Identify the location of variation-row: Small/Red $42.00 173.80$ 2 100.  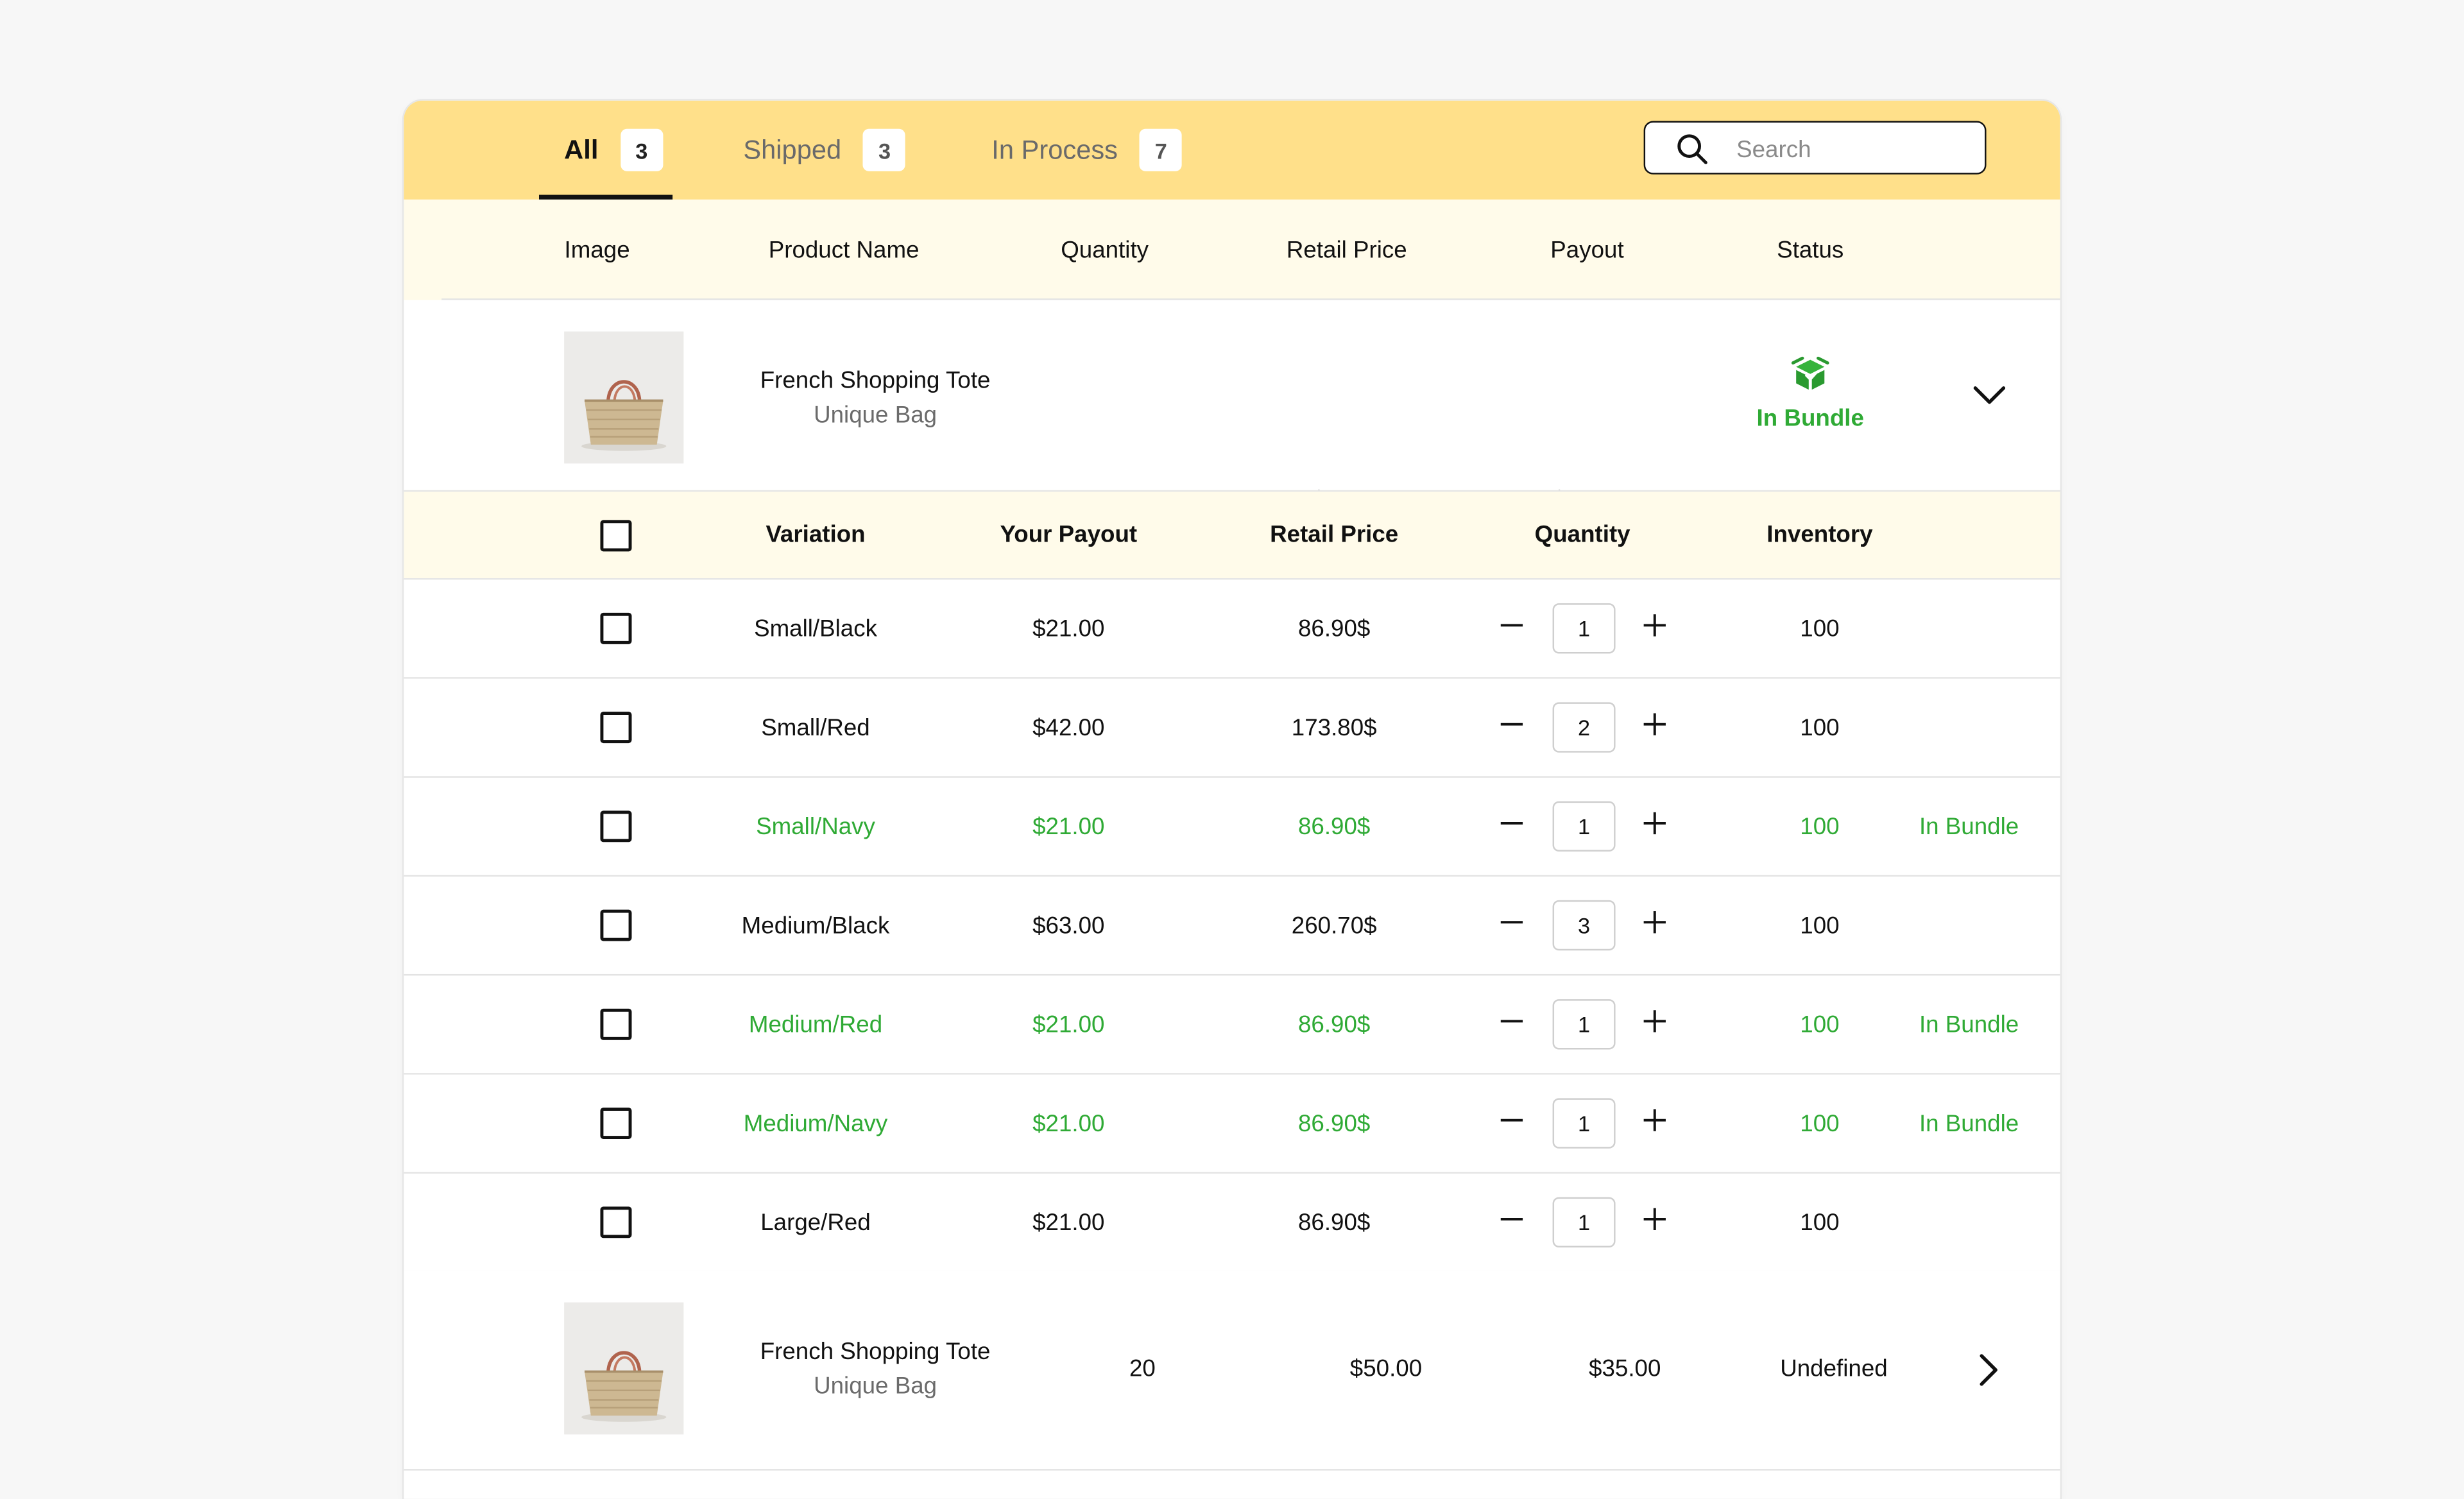
(1232, 728).